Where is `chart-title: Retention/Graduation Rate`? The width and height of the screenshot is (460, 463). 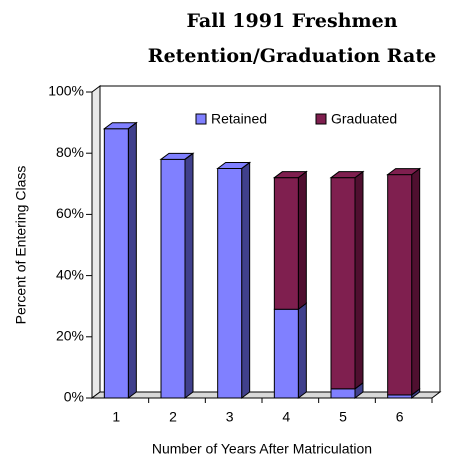 chart-title: Retention/Graduation Rate is located at coordinates (292, 56).